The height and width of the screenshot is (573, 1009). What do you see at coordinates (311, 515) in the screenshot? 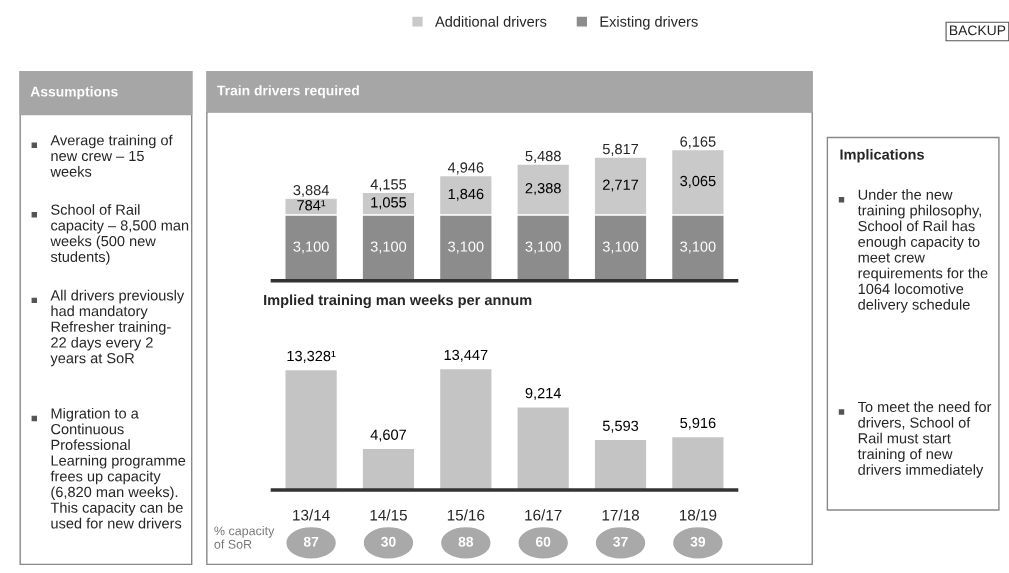
I see `x-tick-label: 13/14` at bounding box center [311, 515].